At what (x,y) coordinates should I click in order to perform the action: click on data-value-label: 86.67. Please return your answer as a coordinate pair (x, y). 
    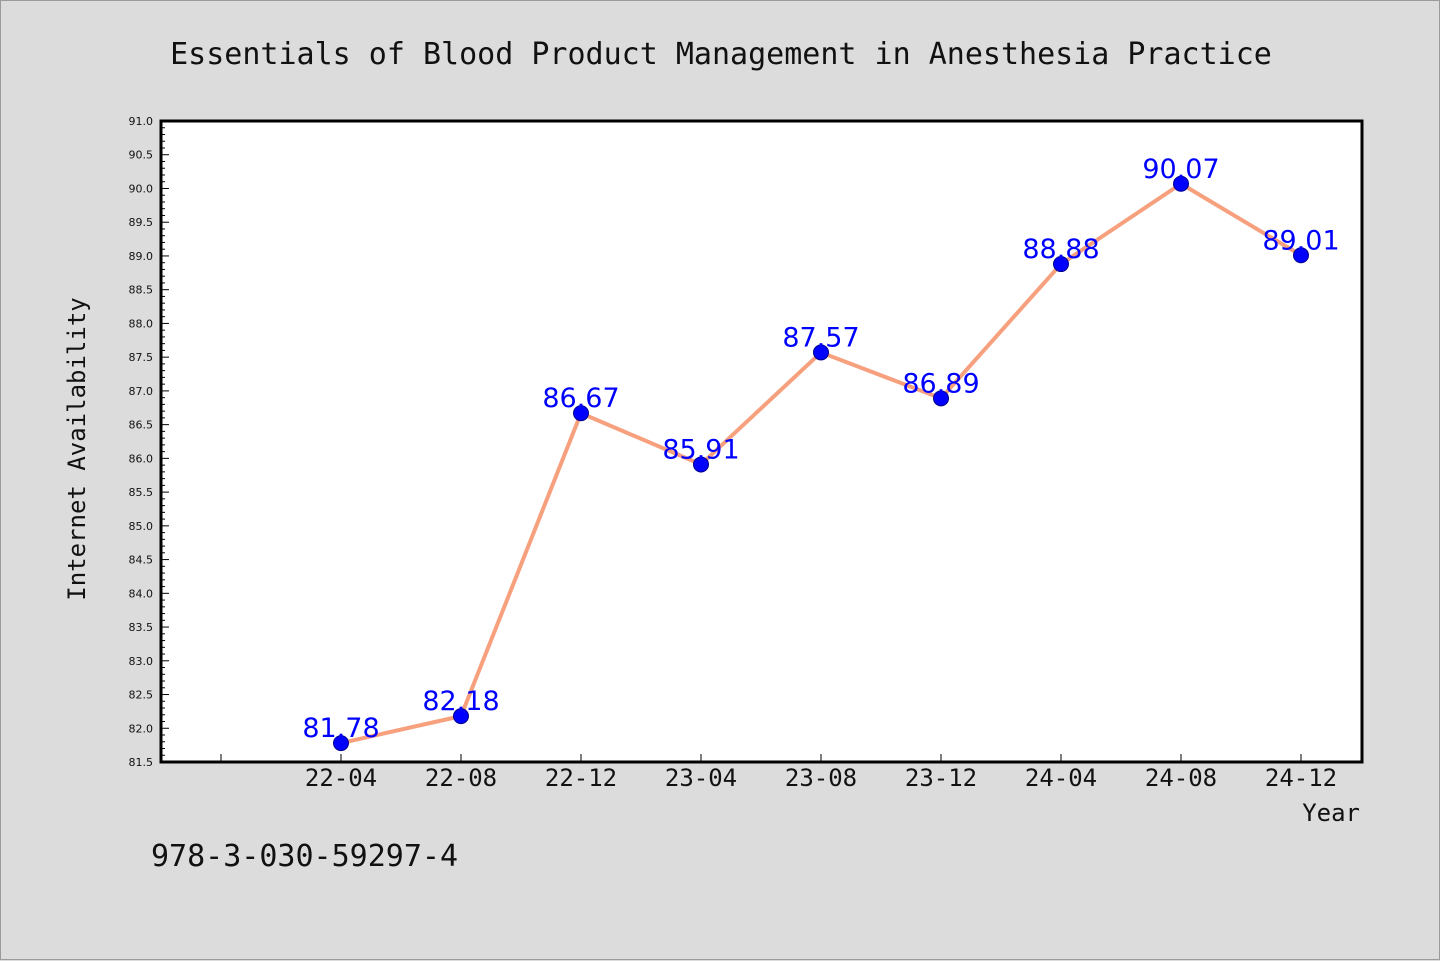
    Looking at the image, I should click on (580, 398).